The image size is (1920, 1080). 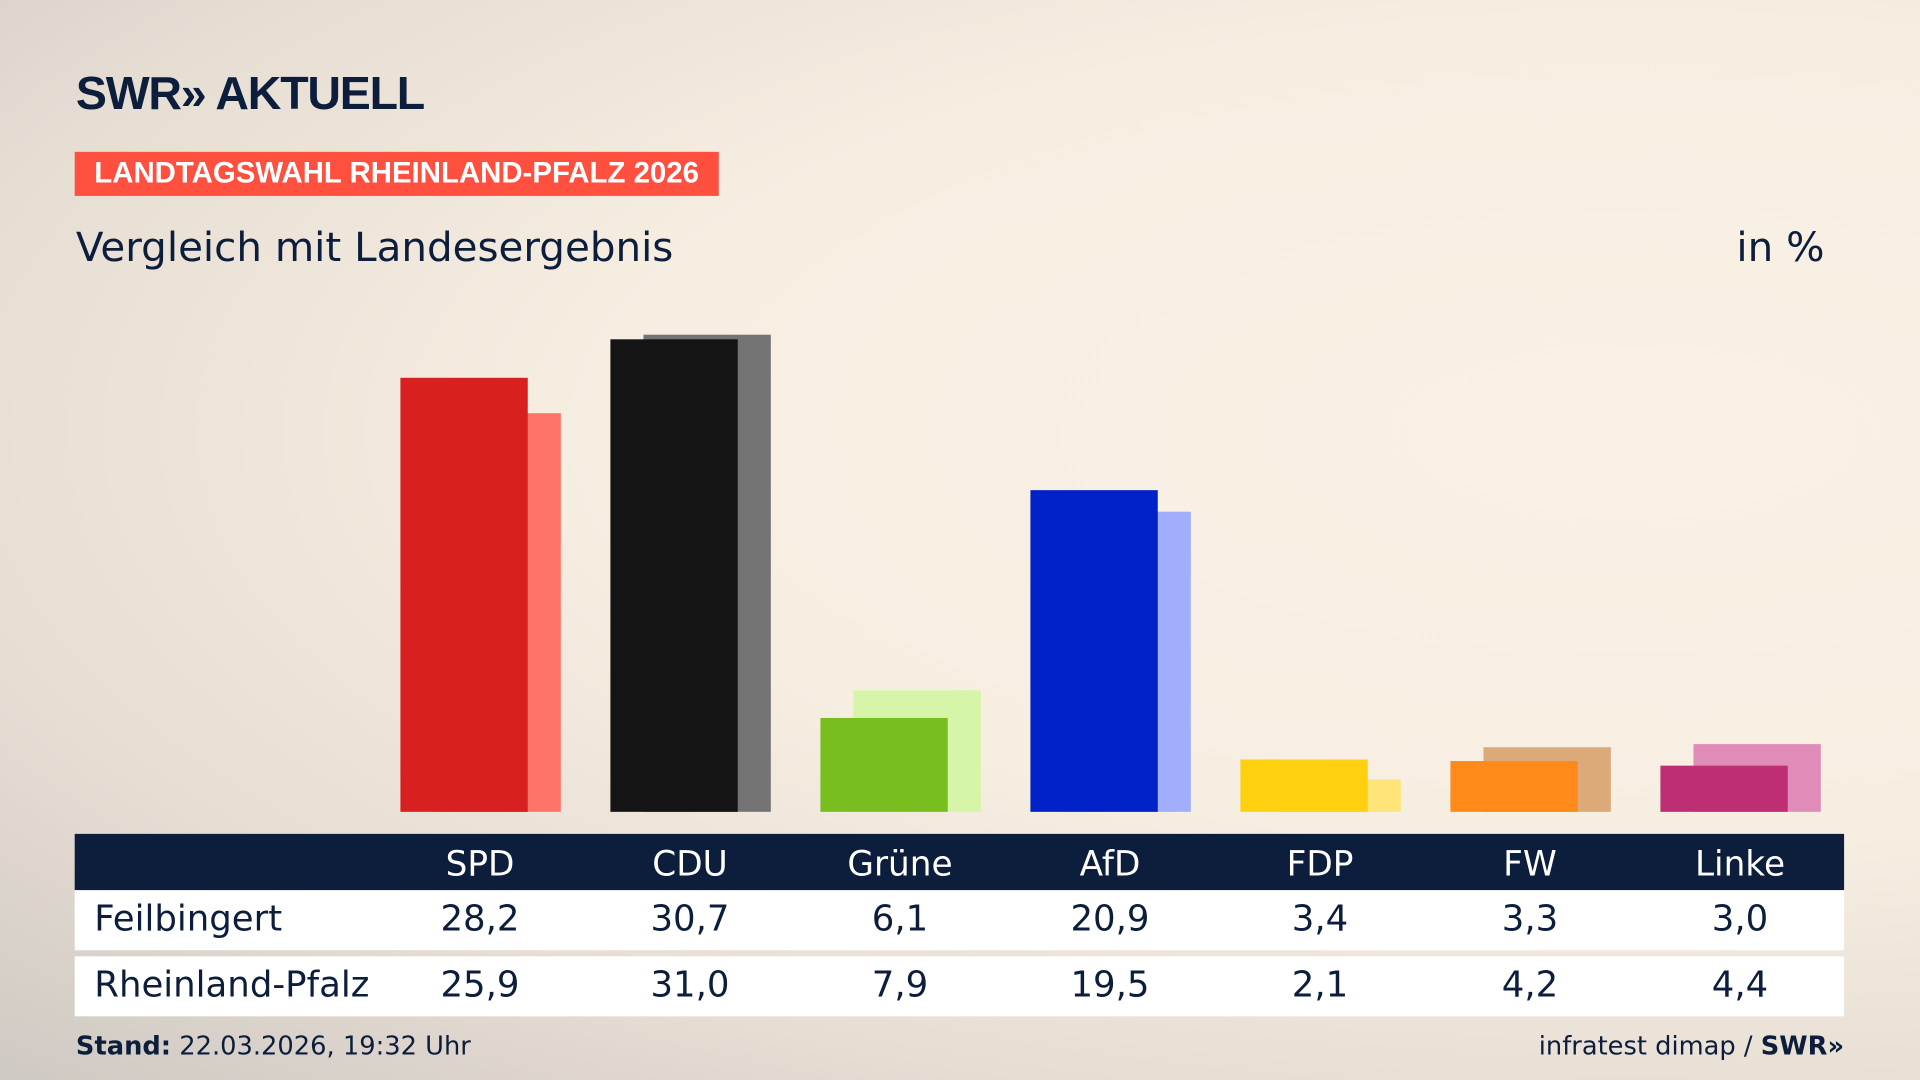 What do you see at coordinates (1724, 788) in the screenshot?
I see `bar-linke-ort` at bounding box center [1724, 788].